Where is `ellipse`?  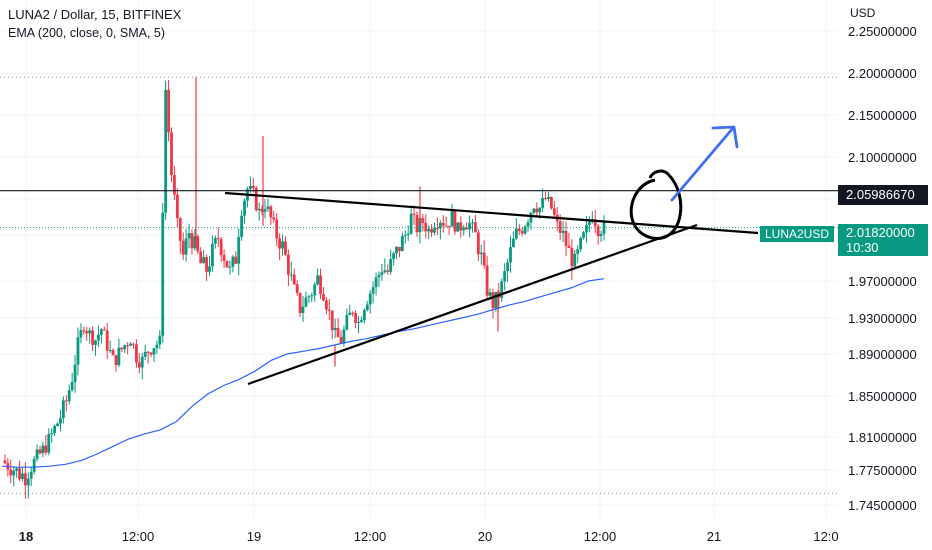
ellipse is located at coordinates (656, 204).